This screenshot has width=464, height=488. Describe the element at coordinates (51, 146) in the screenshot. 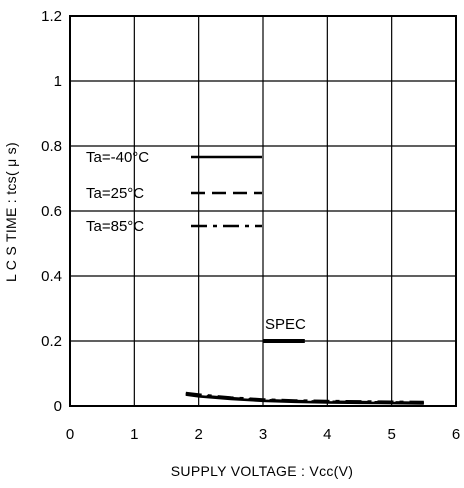

I see `y-tick-label: 0.8` at that location.